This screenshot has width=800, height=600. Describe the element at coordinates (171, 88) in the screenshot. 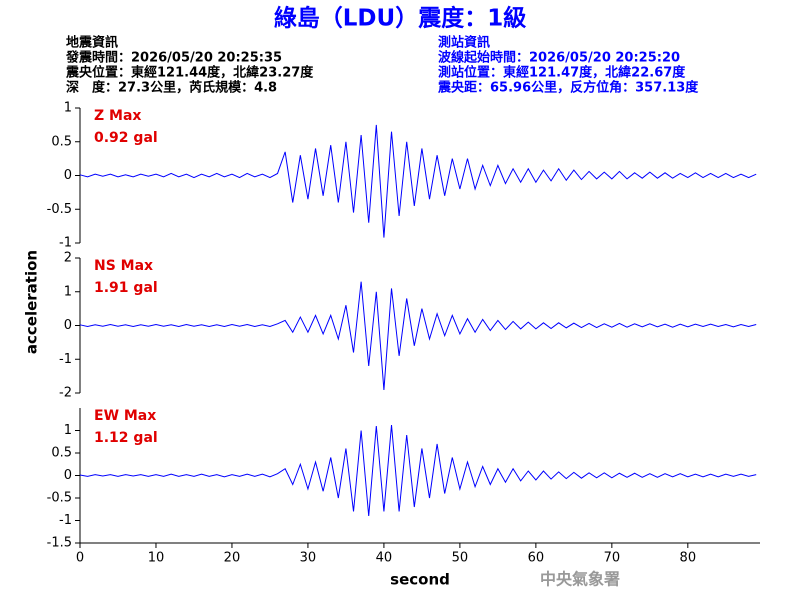

I see `info-left: 深 度：27.3公里，芮氏規模：4.8` at that location.